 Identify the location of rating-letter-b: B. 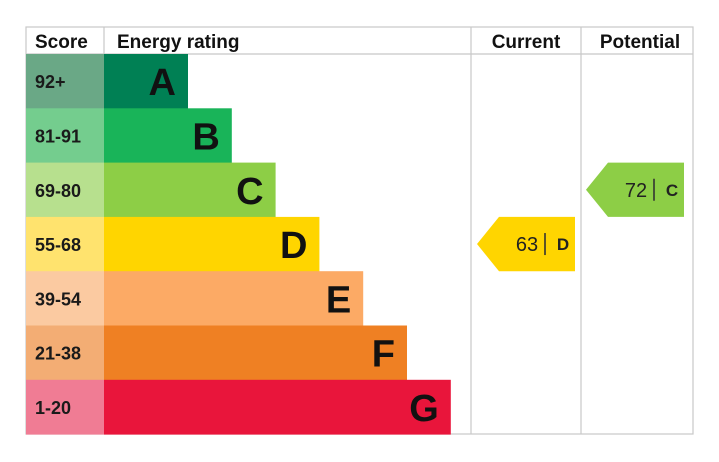
(205, 137).